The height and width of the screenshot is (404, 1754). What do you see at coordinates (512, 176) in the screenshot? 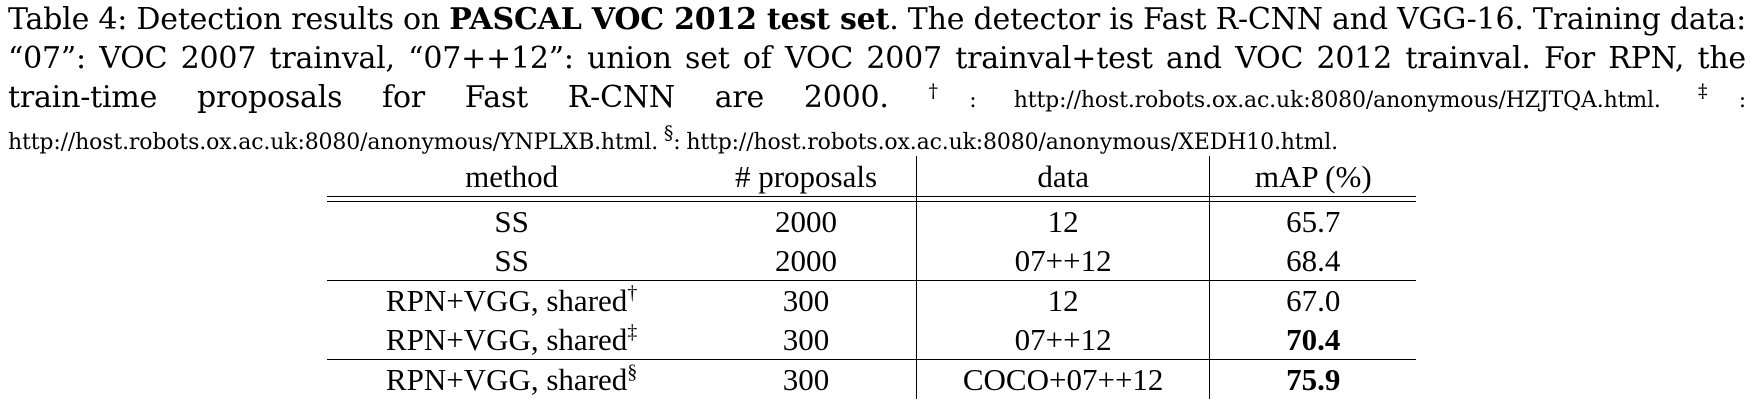
I see `header-method: method` at bounding box center [512, 176].